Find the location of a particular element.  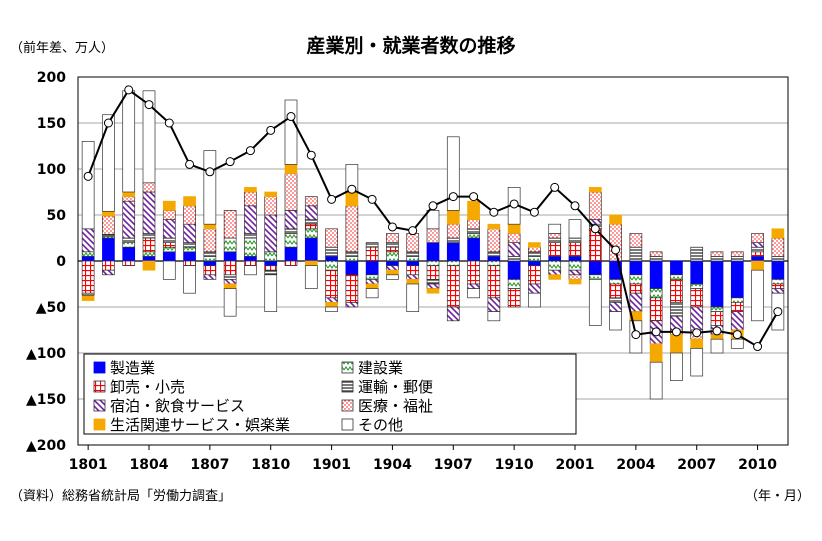

y-axis-ticks: 200 150 100 50 0 ▲50 ▲100 ▲150 ▲200 is located at coordinates (46, 262).